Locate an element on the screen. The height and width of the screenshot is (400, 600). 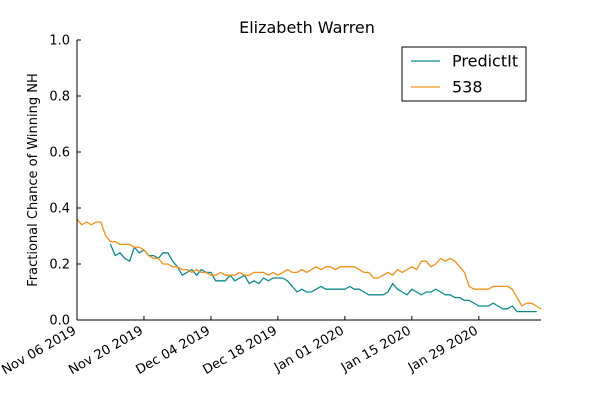
chart-title: Elizabeth Warren is located at coordinates (307, 27).